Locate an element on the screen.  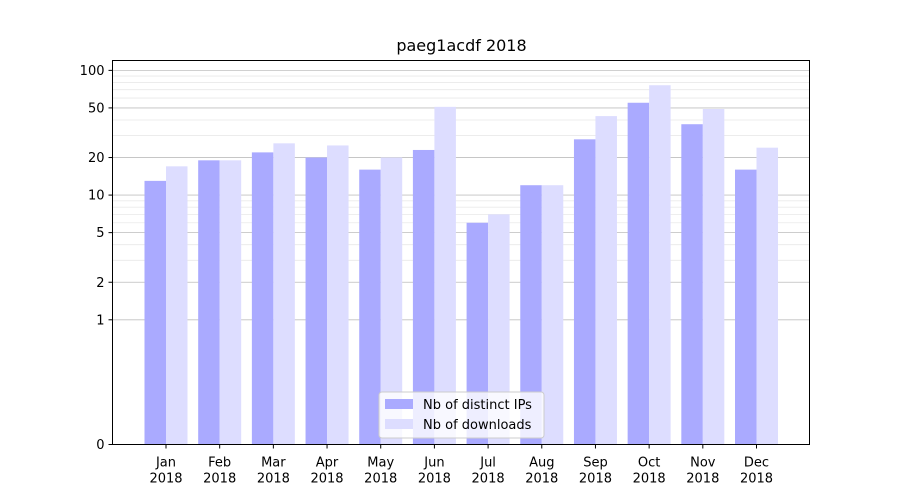
y-axis: 0 1 2 5 10 20 50 100 is located at coordinates (96, 258).